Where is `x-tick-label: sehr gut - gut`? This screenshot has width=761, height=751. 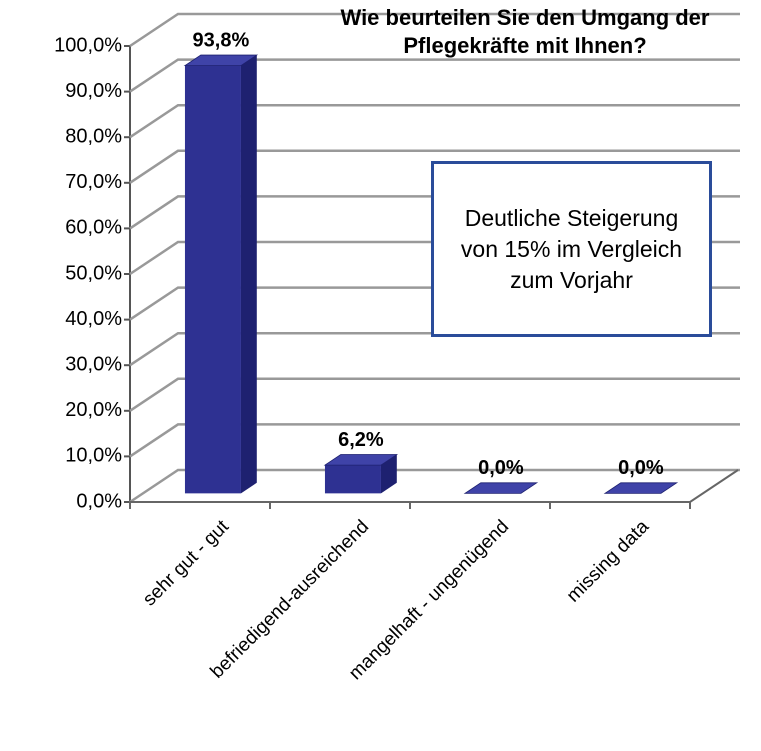 x-tick-label: sehr gut - gut is located at coordinates (186, 563).